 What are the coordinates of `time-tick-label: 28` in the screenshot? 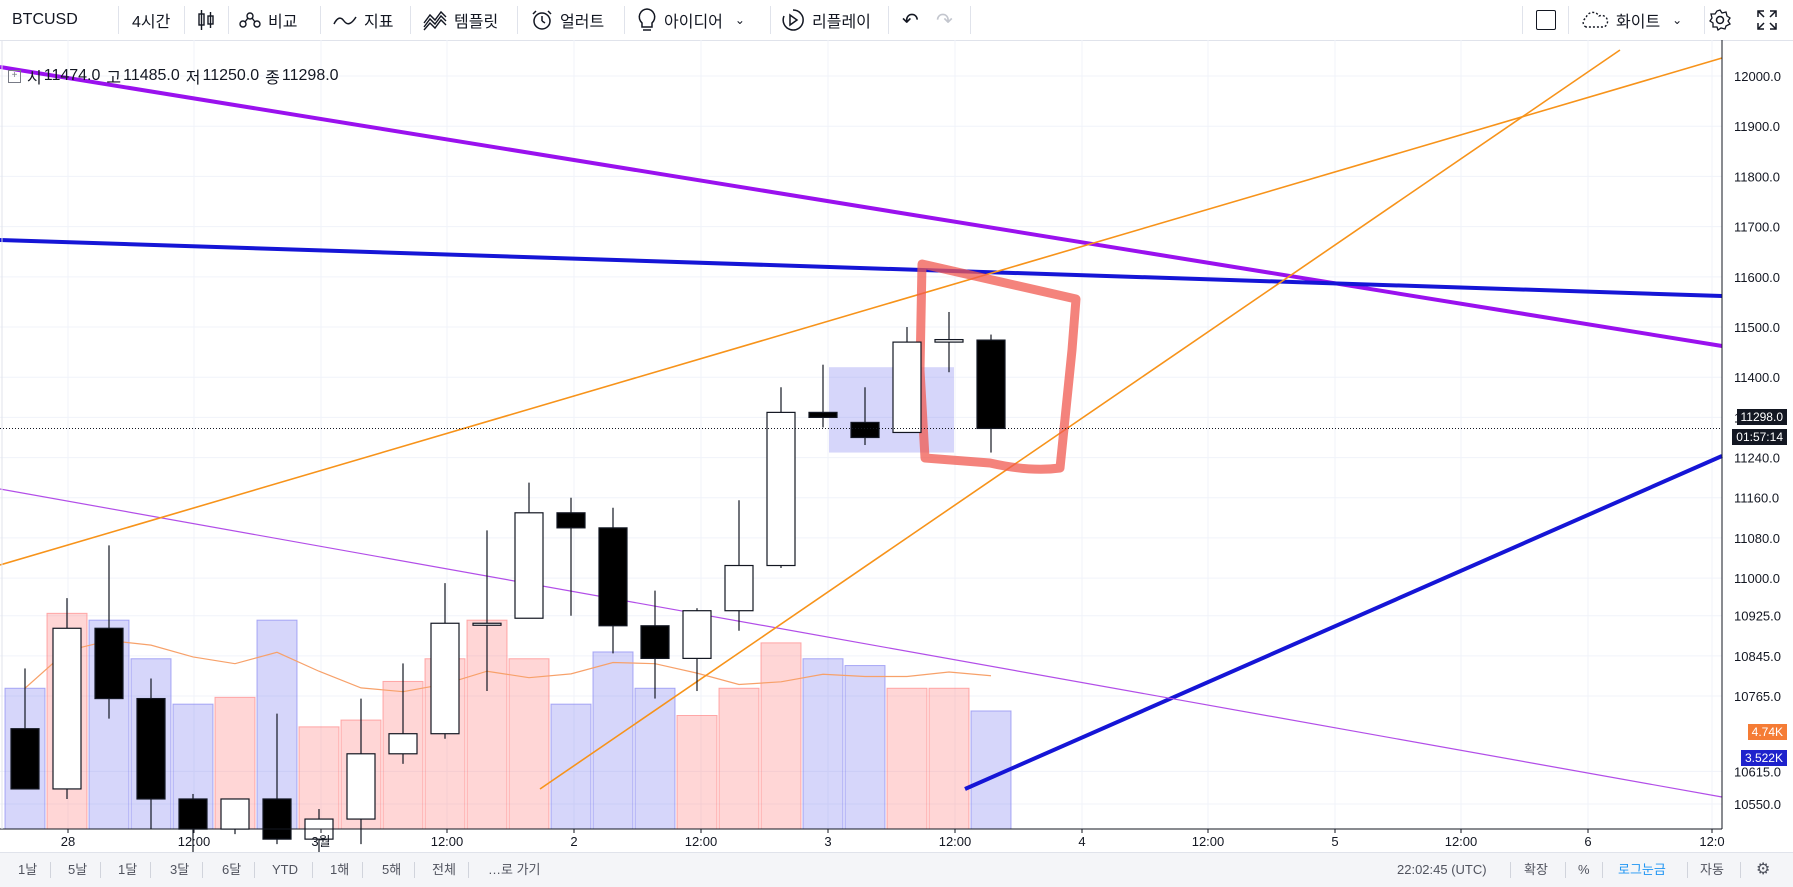 It's located at (68, 841).